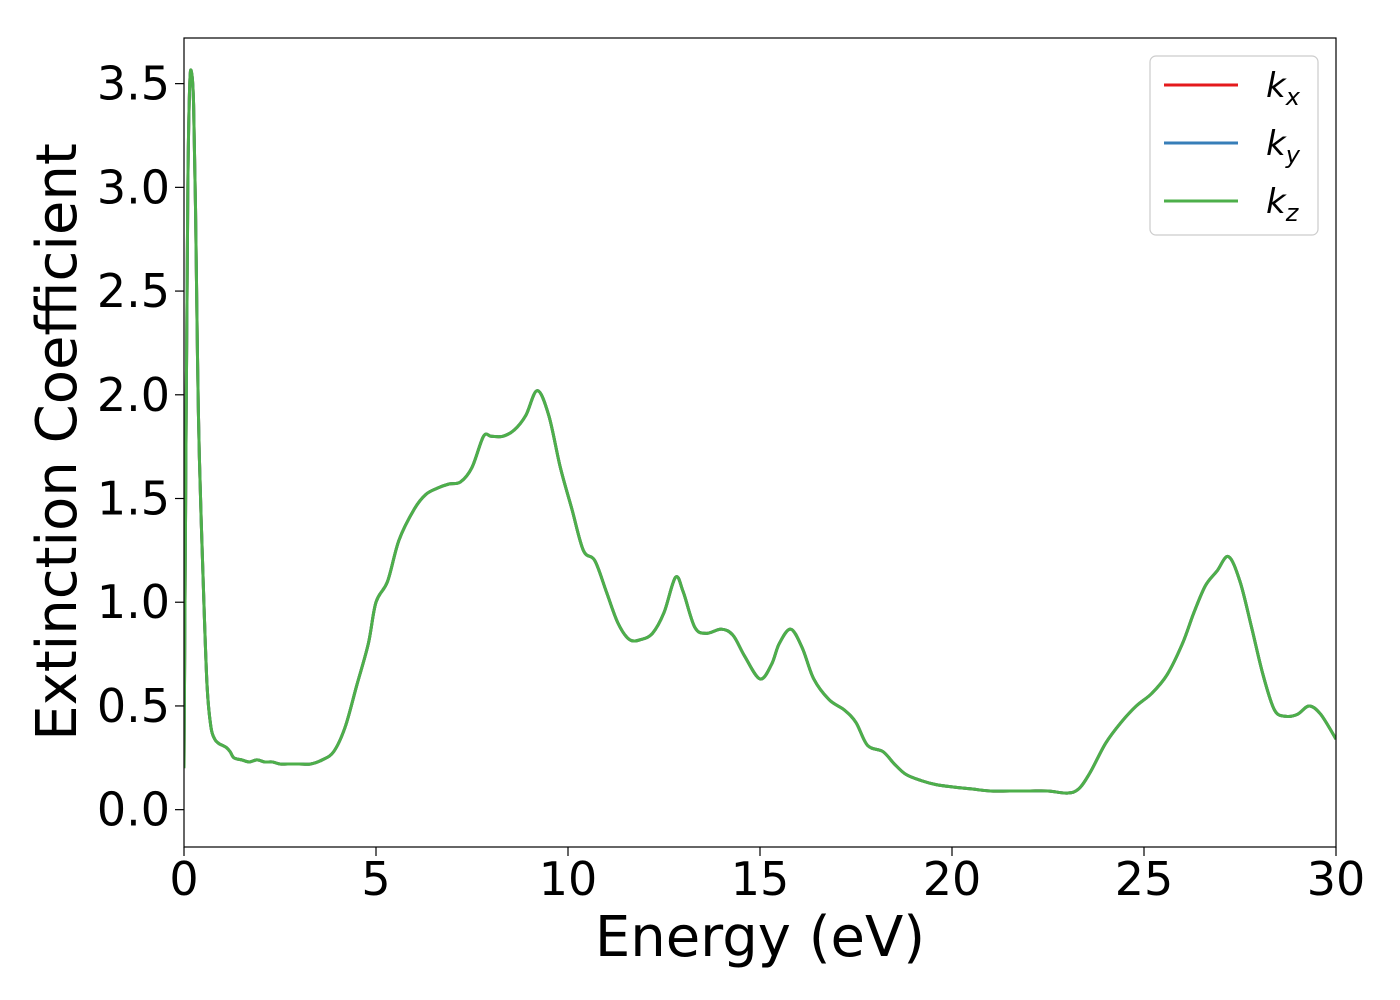  Describe the element at coordinates (133, 84) in the screenshot. I see `y-tick-label: 3.5` at that location.